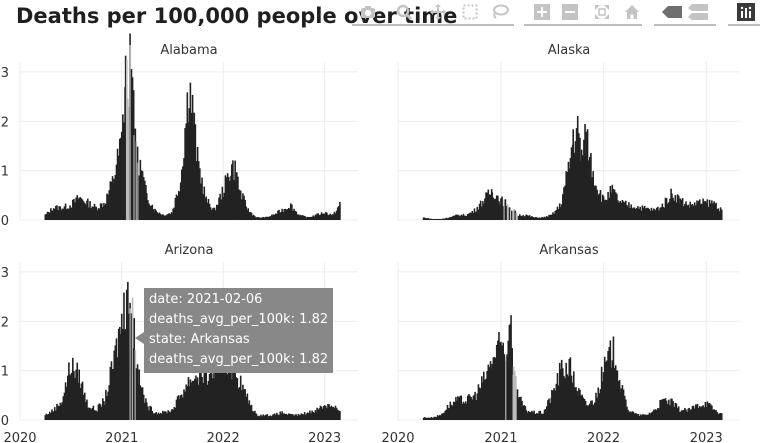 The width and height of the screenshot is (760, 443). What do you see at coordinates (438, 12) in the screenshot?
I see `pan-icon` at bounding box center [438, 12].